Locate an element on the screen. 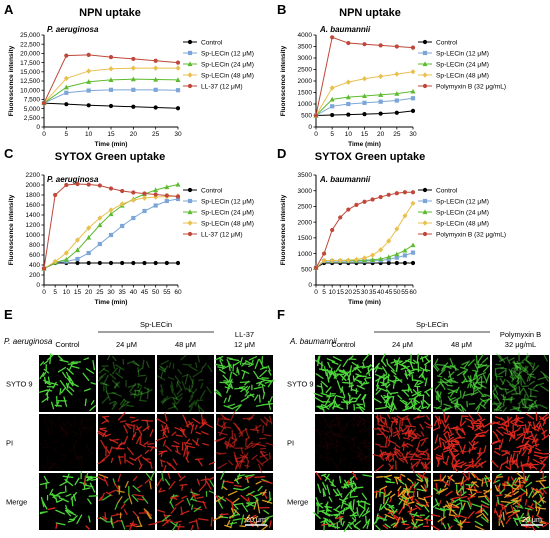  y-tick-label: 2000 is located at coordinates (33, 185).